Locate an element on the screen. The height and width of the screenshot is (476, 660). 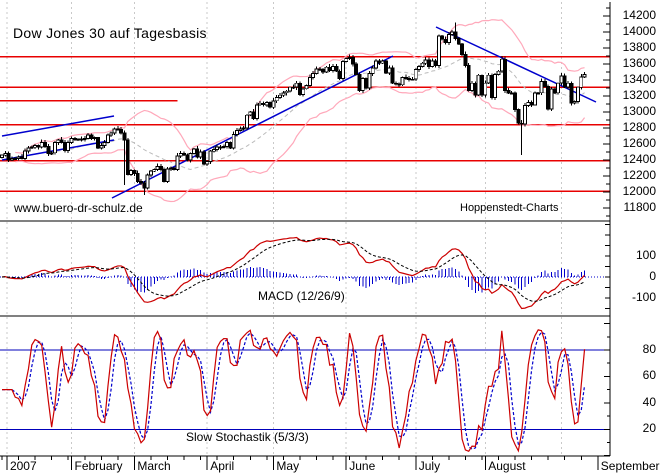
month-label: June is located at coordinates (362, 466).